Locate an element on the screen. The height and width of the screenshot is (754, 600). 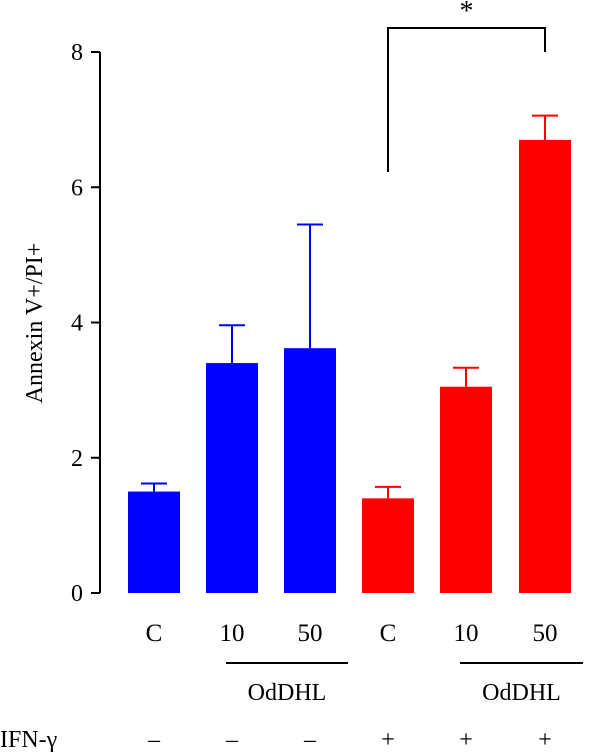
y-axis: 0 2 4 6 8 is located at coordinates (86, 323).